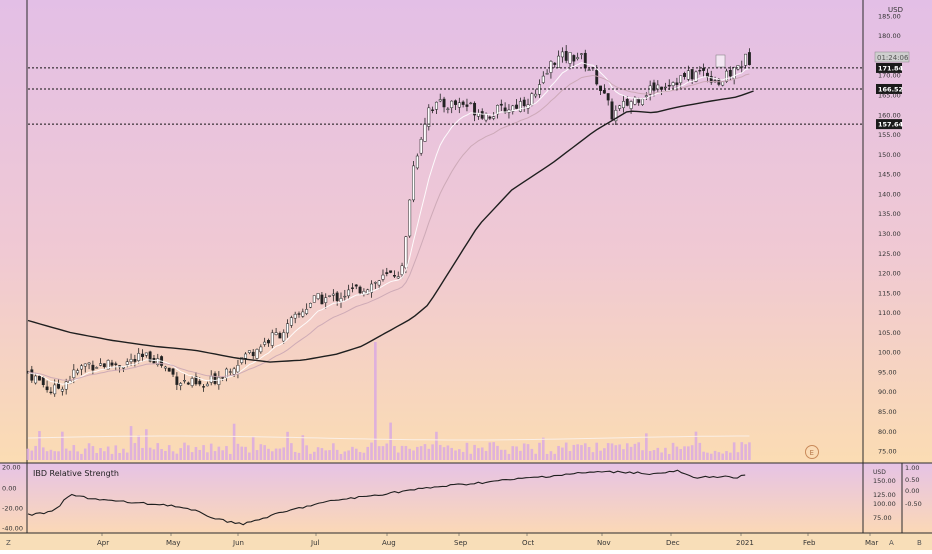 The image size is (932, 554). Describe the element at coordinates (919, 543) in the screenshot. I see `corner-b-label: B` at that location.